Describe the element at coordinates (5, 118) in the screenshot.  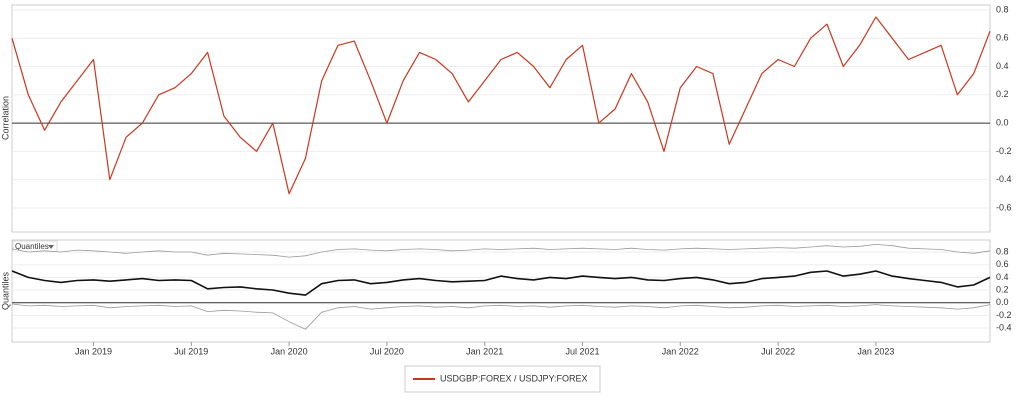
I see `y-axis-label: Correlation` at that location.